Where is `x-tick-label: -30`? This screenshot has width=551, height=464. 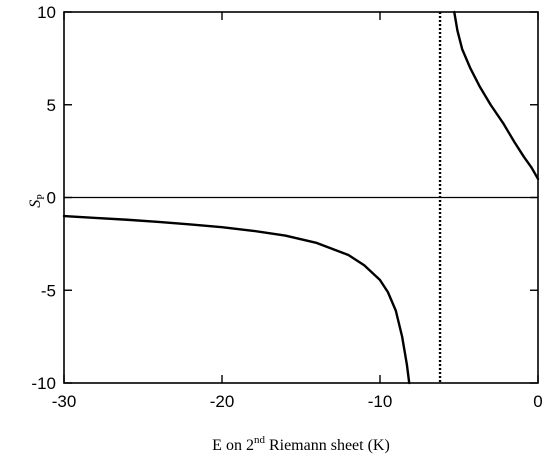 x-tick-label: -30 is located at coordinates (64, 401).